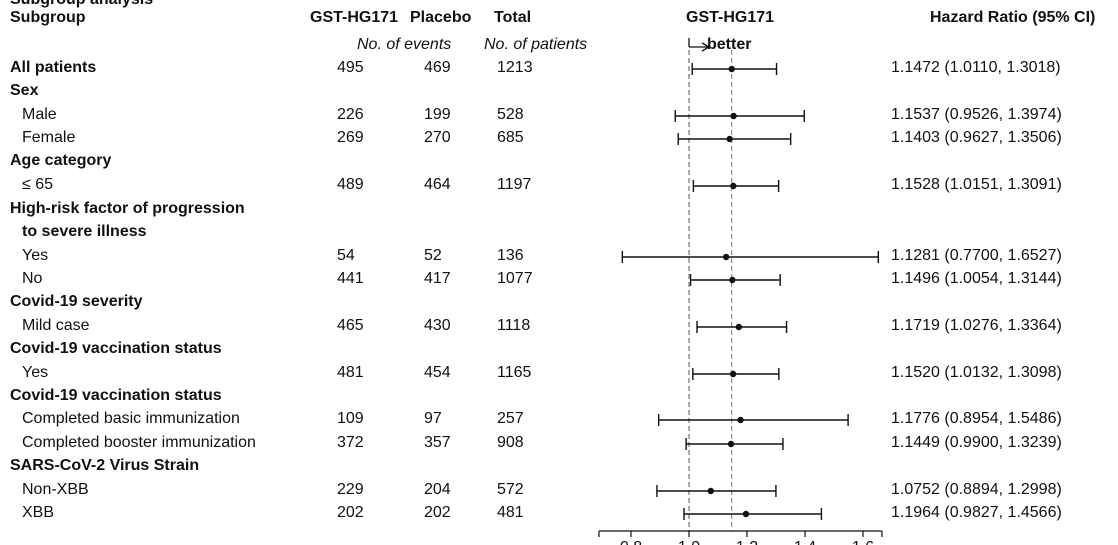  Describe the element at coordinates (49, 137) in the screenshot. I see `subgroup-label: Female` at that location.